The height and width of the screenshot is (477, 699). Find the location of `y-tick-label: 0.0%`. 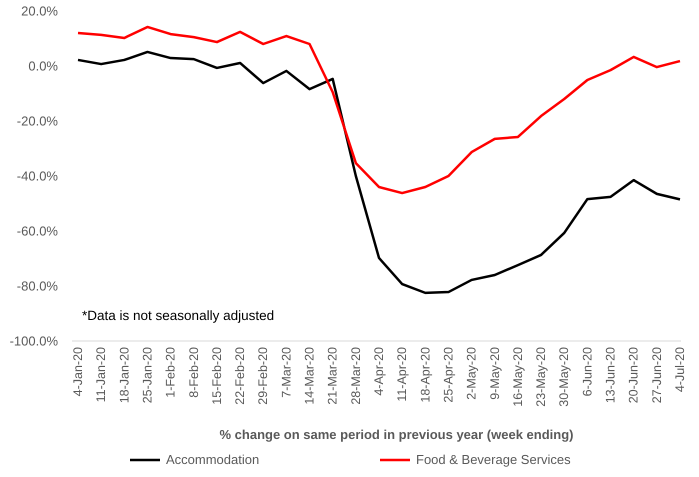

y-tick-label: 0.0% is located at coordinates (43, 66).